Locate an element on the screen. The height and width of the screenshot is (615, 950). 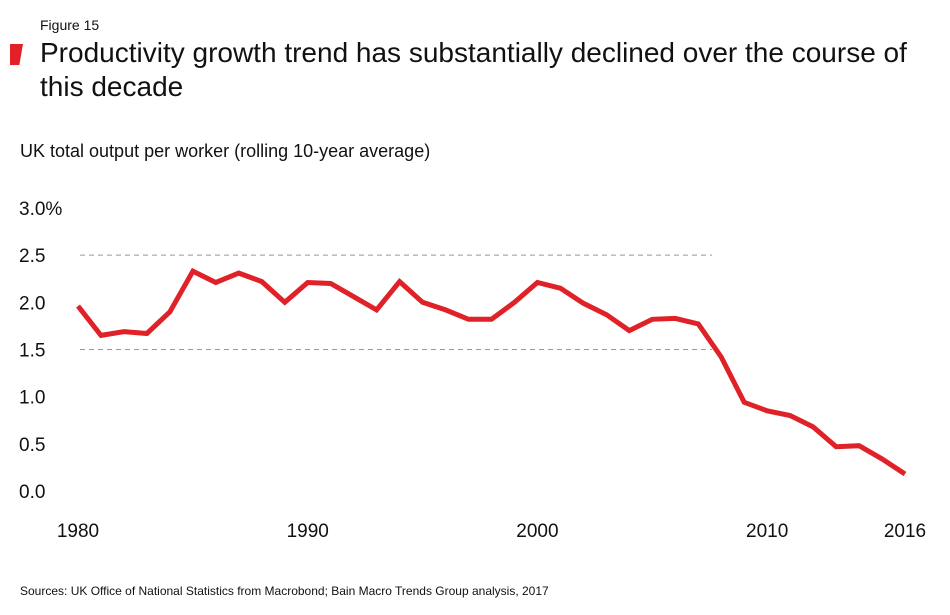
figure-label: Figure 15 is located at coordinates (70, 25).